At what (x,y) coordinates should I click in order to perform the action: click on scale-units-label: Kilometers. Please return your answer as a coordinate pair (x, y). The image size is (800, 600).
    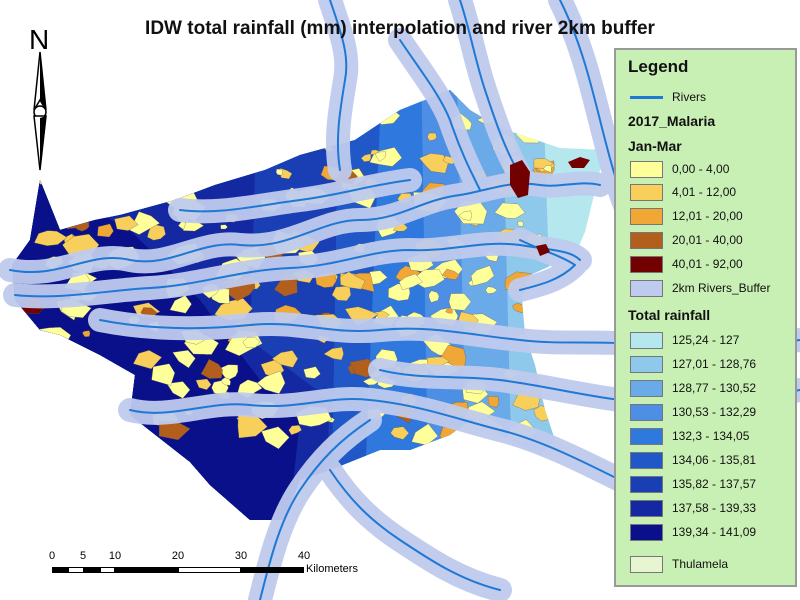
    Looking at the image, I should click on (332, 569).